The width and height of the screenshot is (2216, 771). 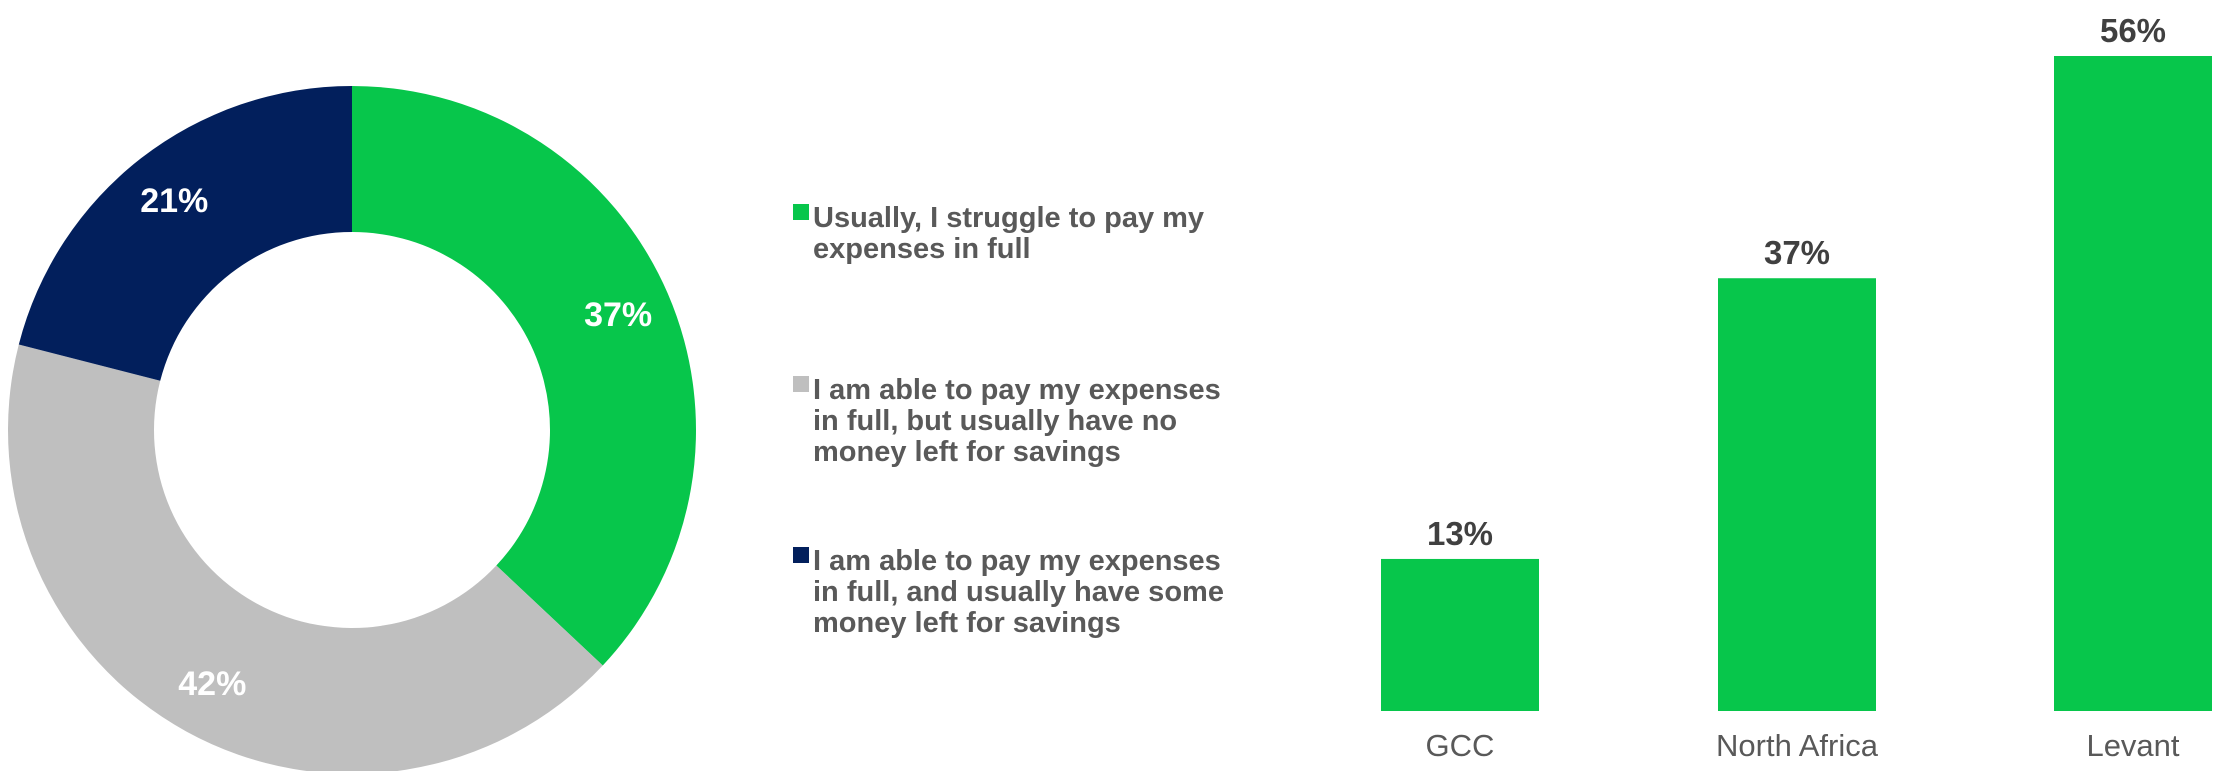 What do you see at coordinates (1008, 218) in the screenshot?
I see `legend-item-text: Usually, I struggle to pay my` at bounding box center [1008, 218].